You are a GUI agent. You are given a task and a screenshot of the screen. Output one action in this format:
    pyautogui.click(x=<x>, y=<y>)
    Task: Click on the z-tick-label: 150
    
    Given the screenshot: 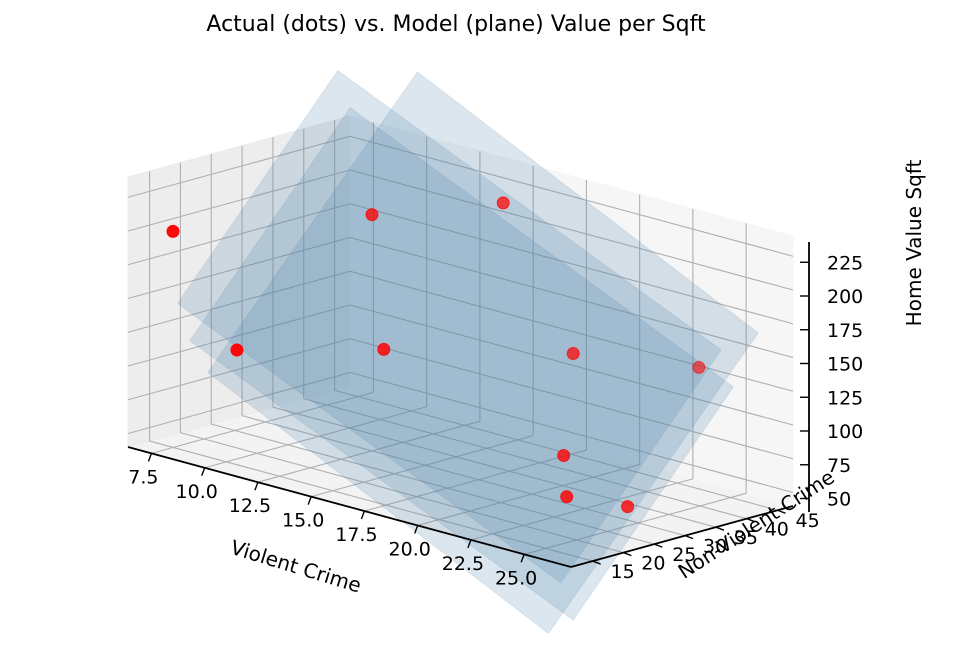 What is the action you would take?
    pyautogui.click(x=845, y=365)
    